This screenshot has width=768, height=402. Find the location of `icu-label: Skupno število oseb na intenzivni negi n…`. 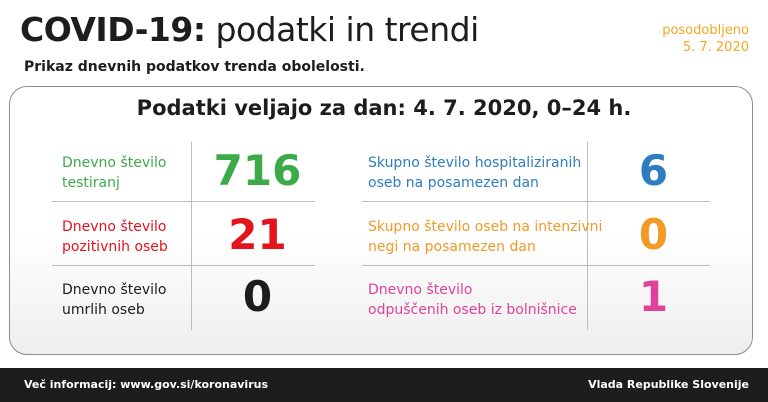

icu-label: Skupno število oseb na intenzivni negi n… is located at coordinates (485, 237).